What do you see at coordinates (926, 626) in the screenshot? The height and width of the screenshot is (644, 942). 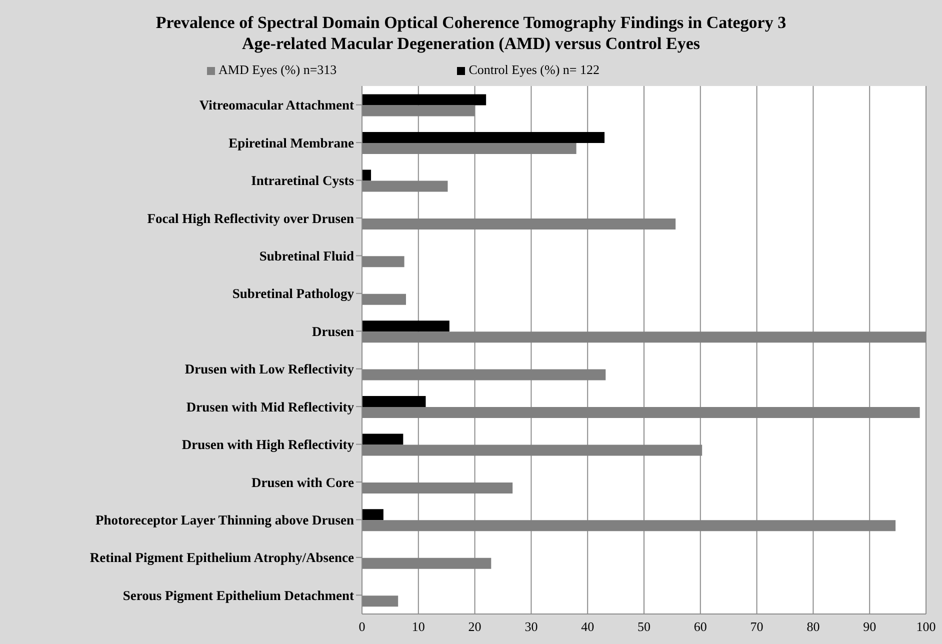 I see `x-tick-label: 100` at bounding box center [926, 626].